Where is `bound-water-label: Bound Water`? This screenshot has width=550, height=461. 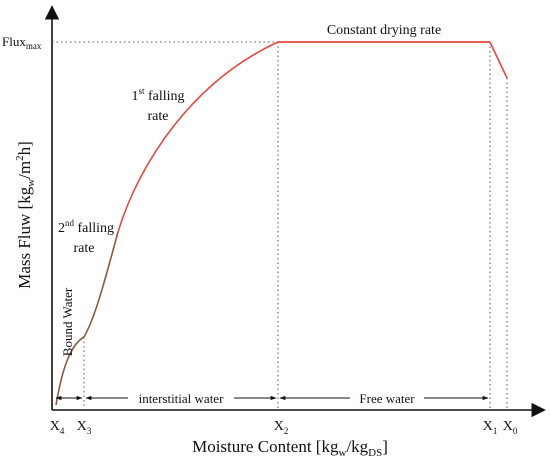 bound-water-label: Bound Water is located at coordinates (67, 321).